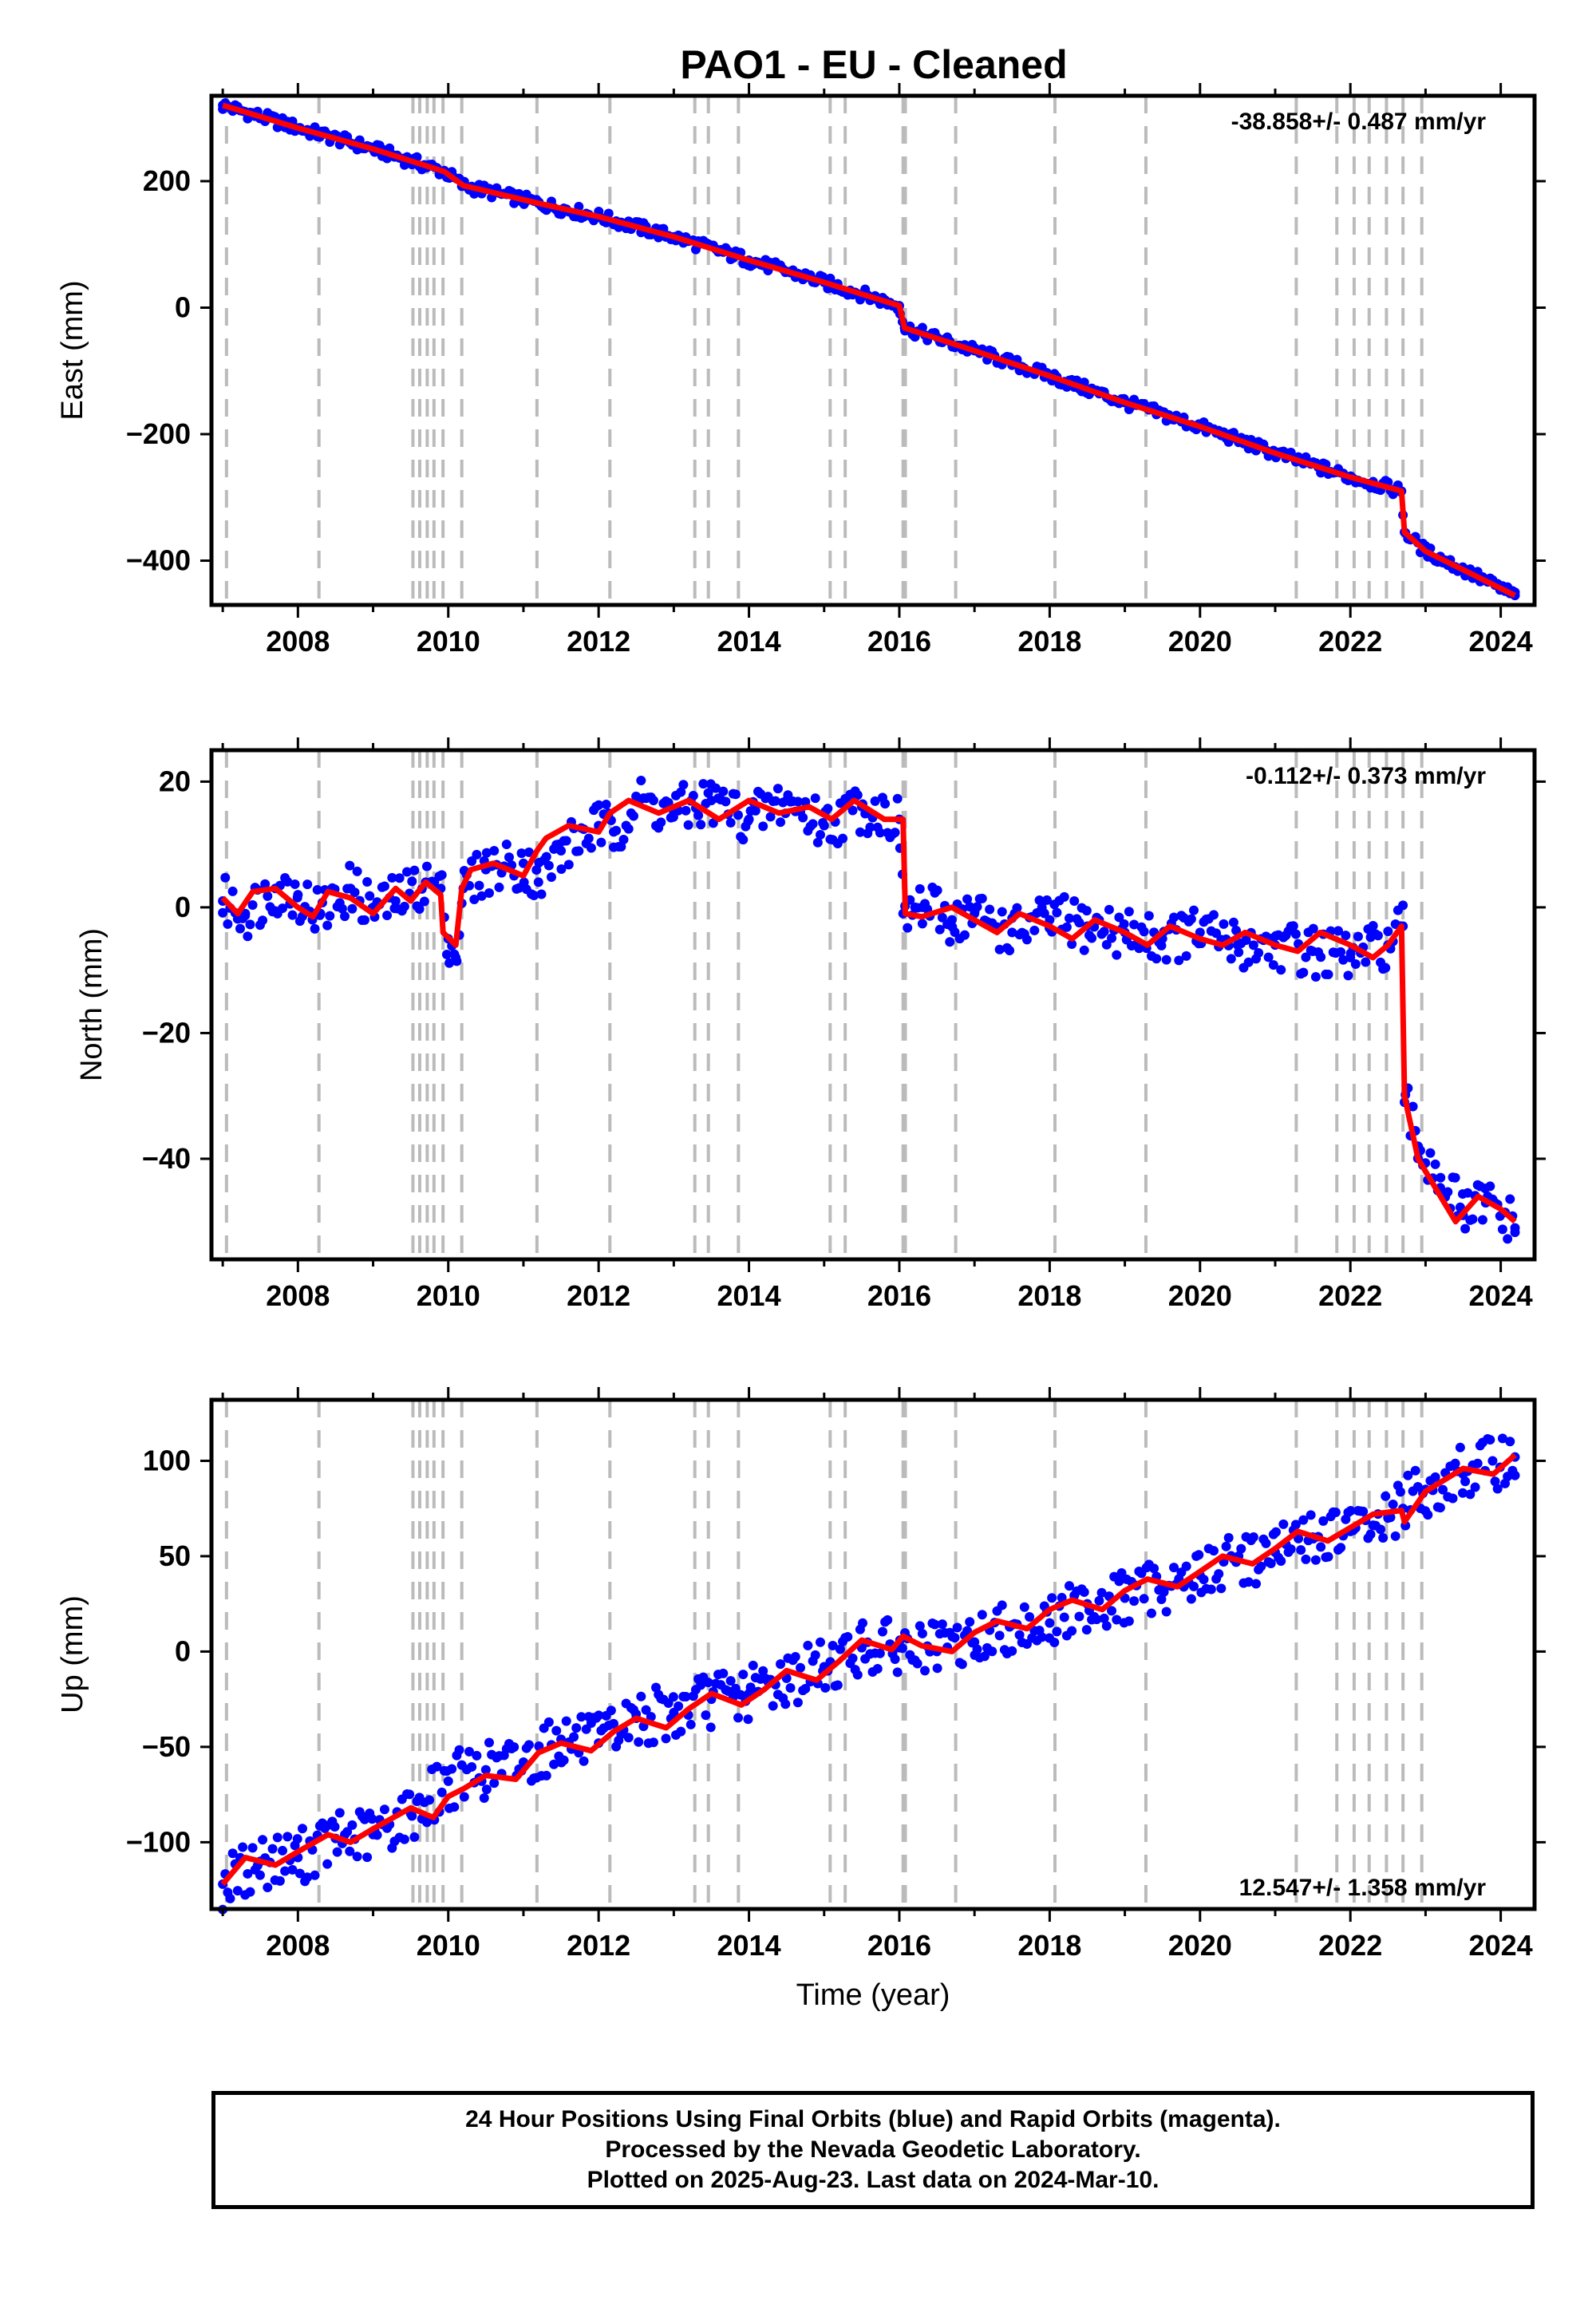  I want to click on east-x-tick-label: 2022, so click(1350, 641).